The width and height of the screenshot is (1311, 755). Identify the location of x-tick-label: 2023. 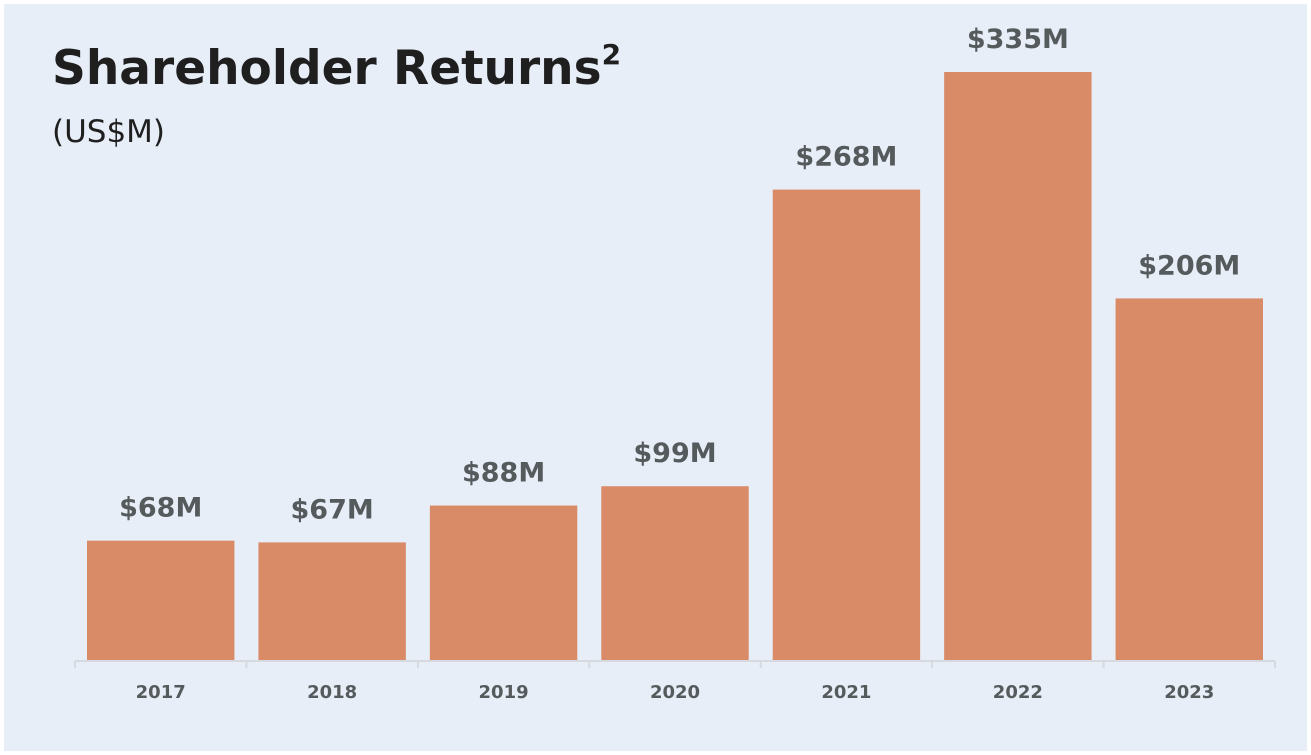
(1189, 692).